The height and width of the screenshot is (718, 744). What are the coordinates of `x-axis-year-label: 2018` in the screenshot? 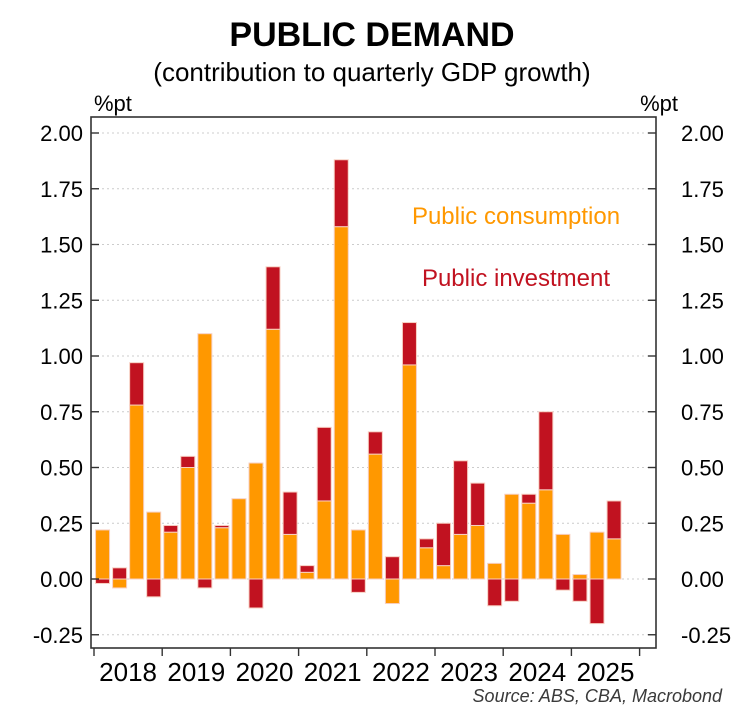 It's located at (128, 672).